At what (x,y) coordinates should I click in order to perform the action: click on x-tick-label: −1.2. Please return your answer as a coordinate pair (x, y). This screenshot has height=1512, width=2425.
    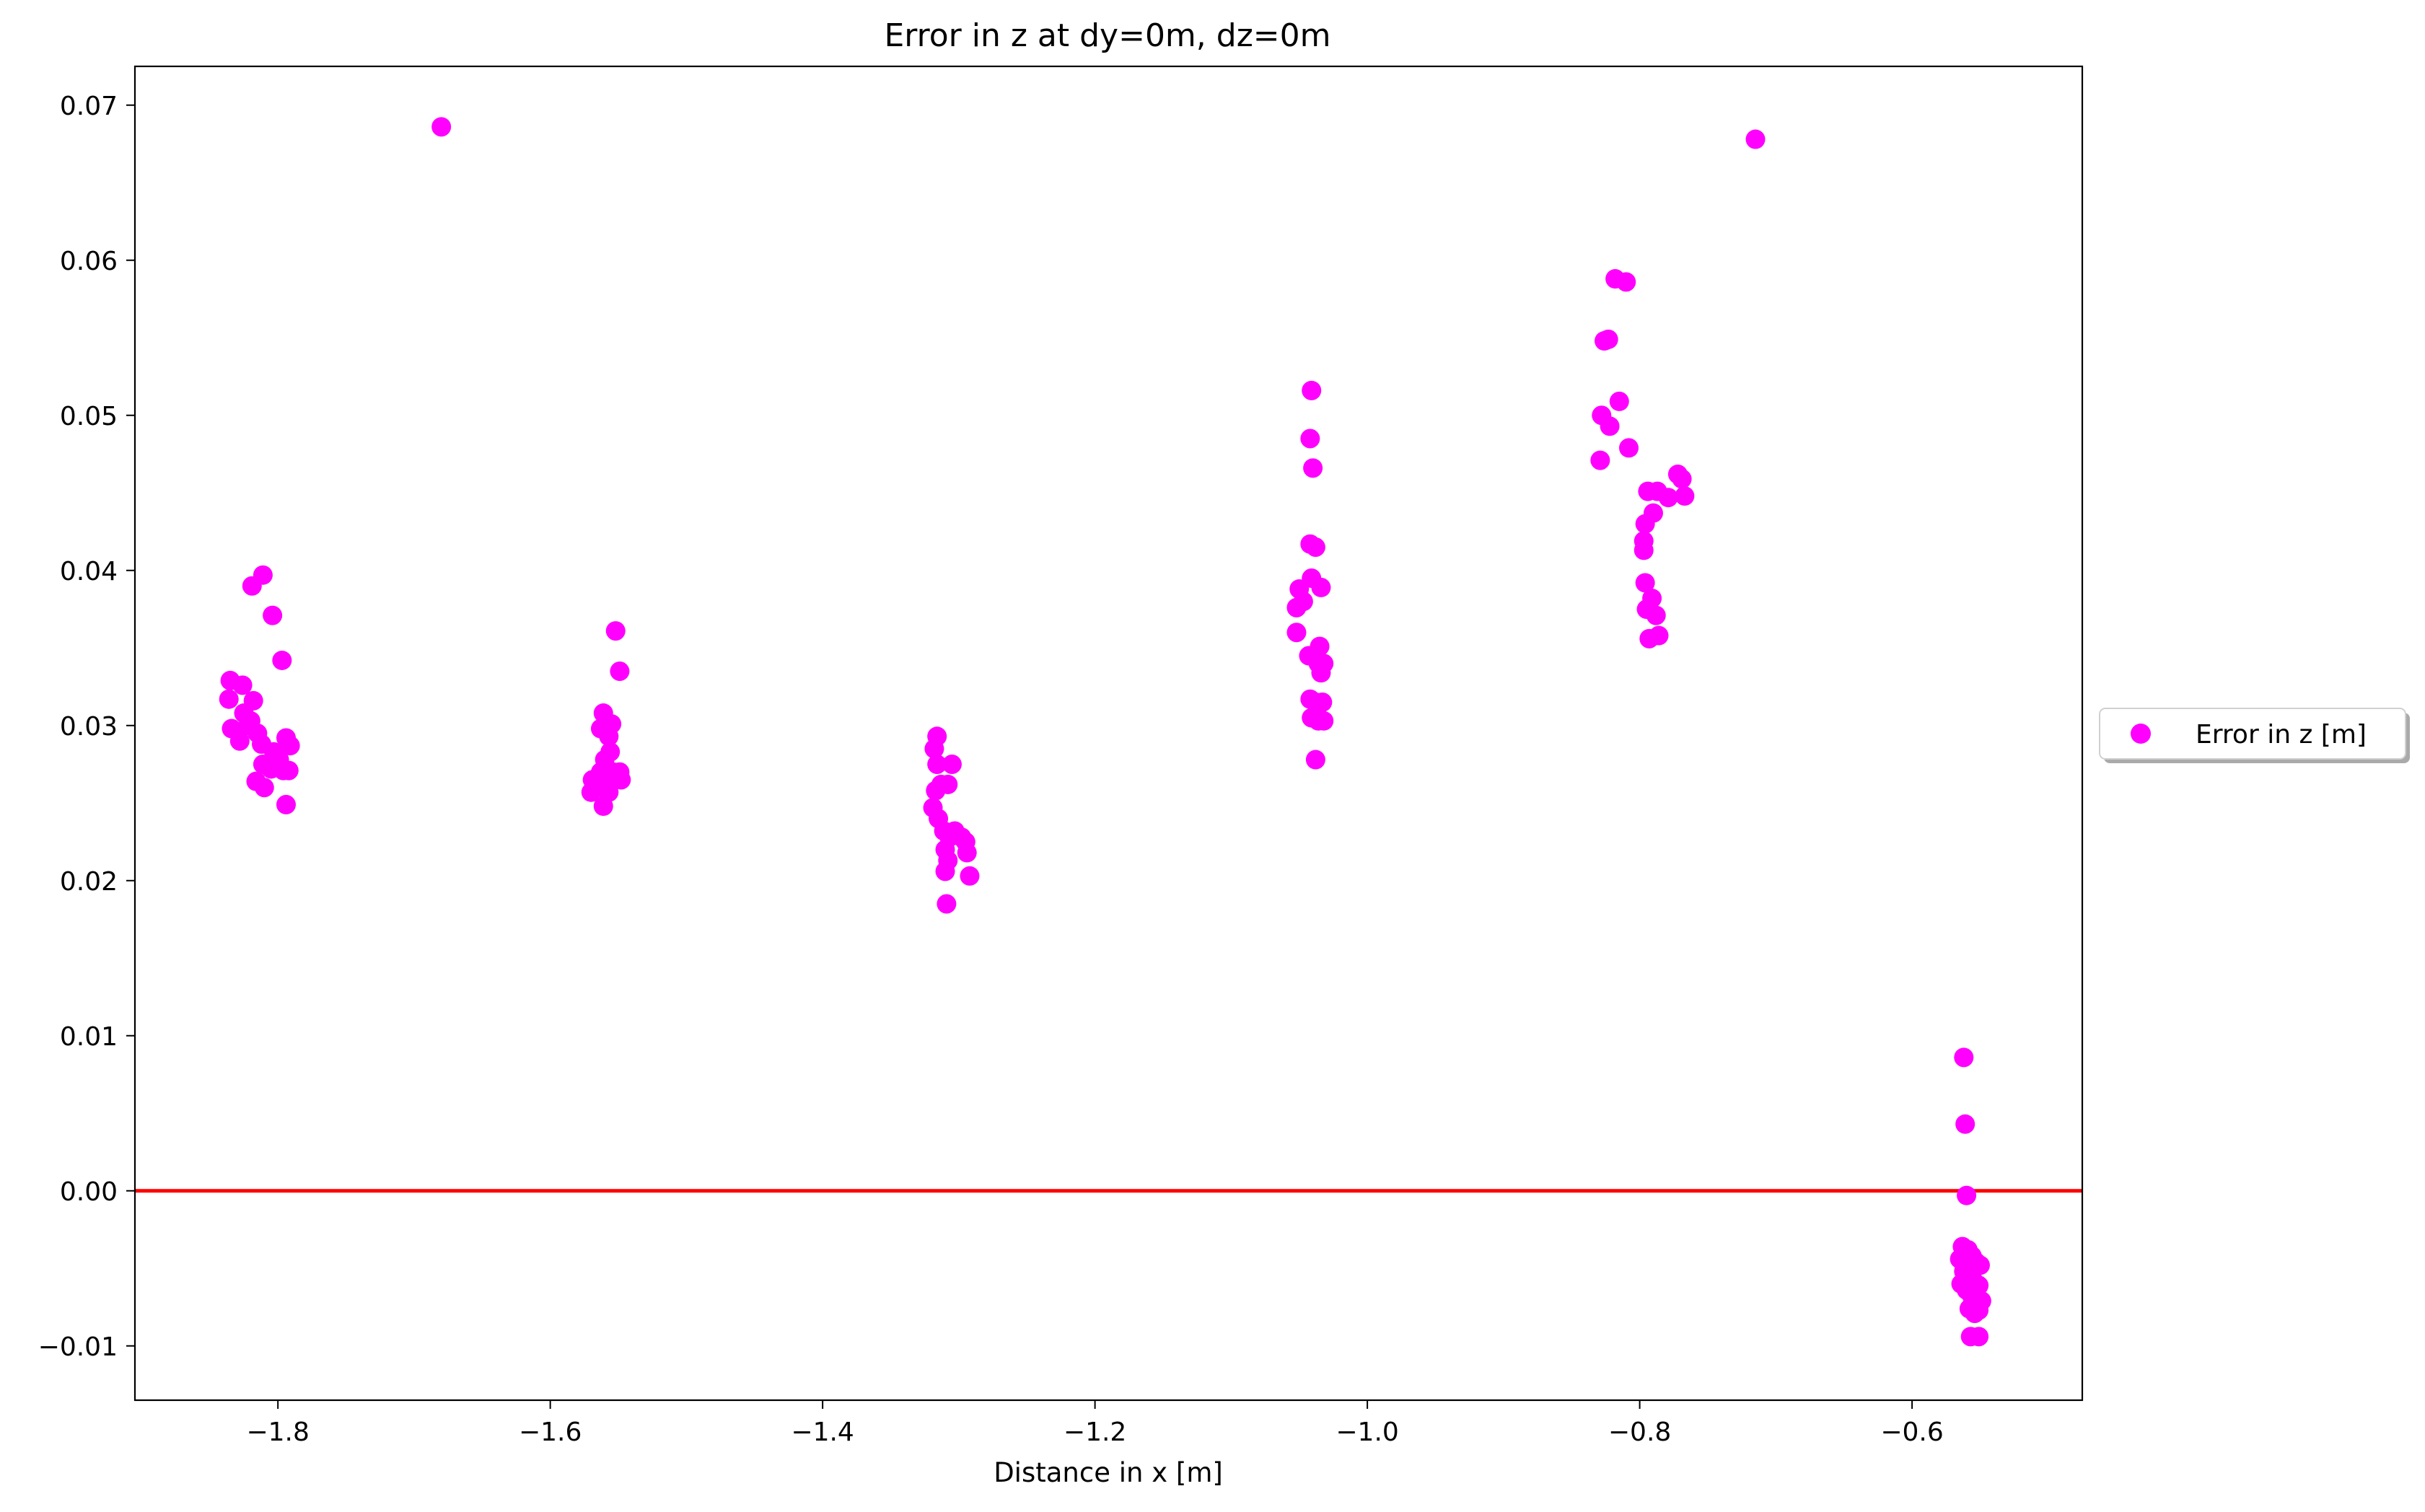
    Looking at the image, I should click on (1095, 1432).